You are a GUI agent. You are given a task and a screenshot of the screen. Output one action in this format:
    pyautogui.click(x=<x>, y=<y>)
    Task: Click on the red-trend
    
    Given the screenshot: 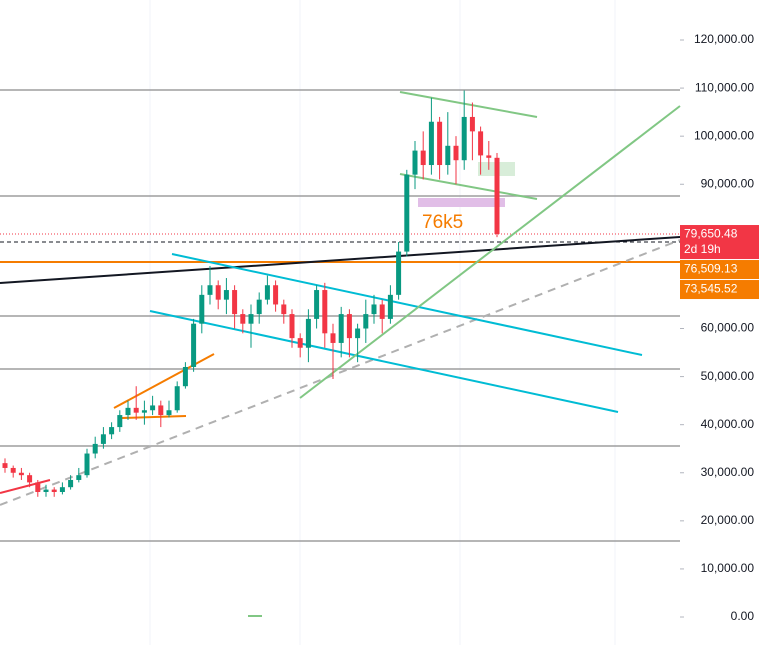 What is the action you would take?
    pyautogui.click(x=25, y=486)
    